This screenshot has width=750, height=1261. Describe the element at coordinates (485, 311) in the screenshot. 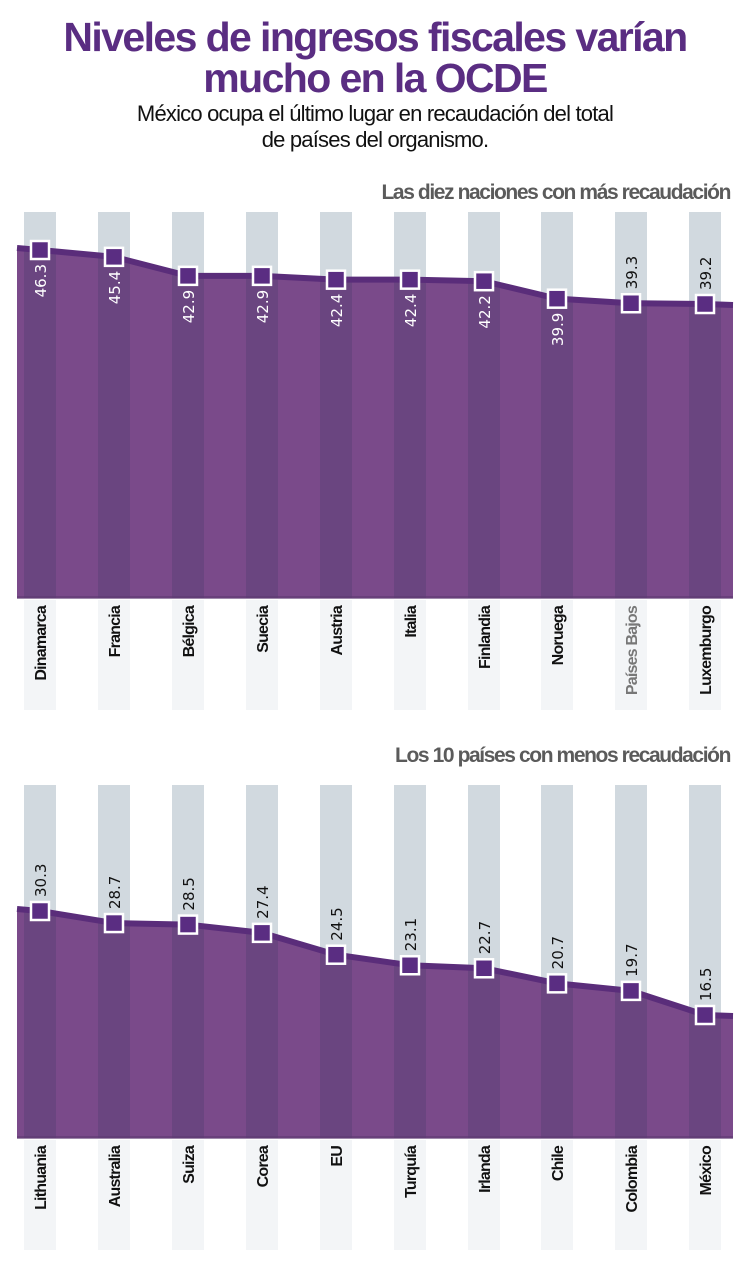

I see `value-label: 42.2` at that location.